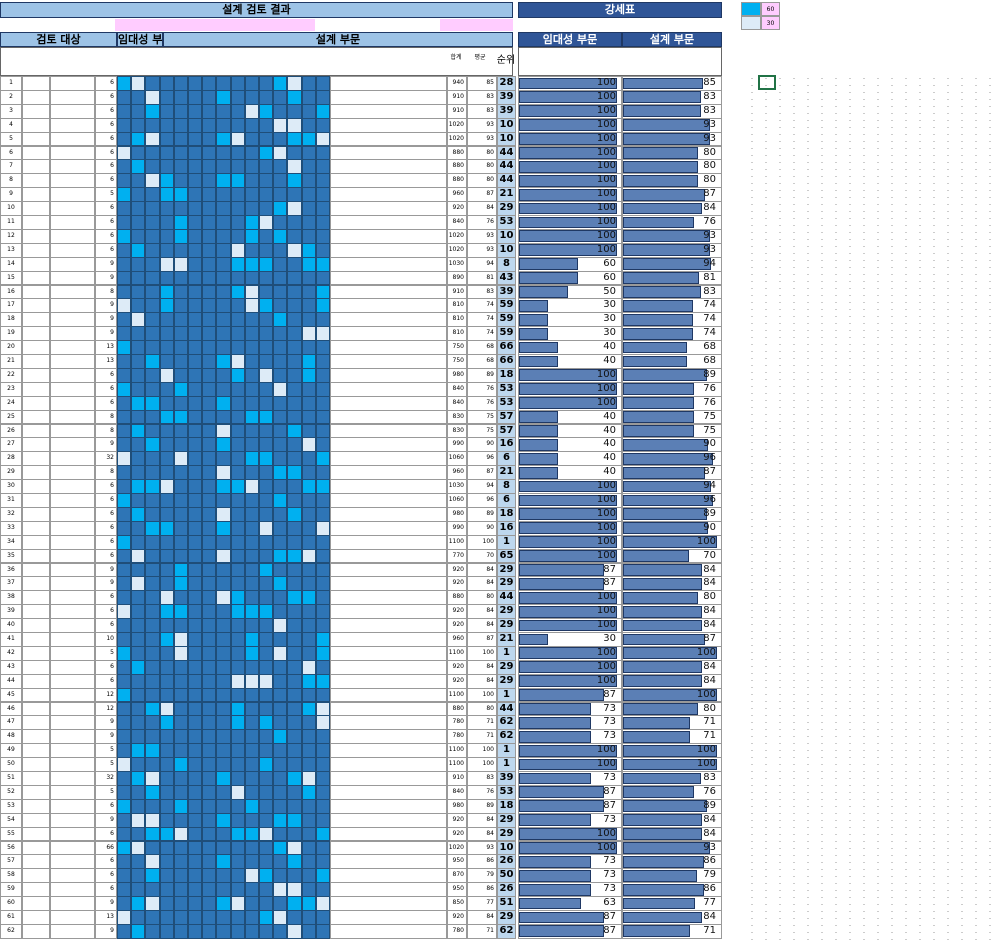 This screenshot has height=943, width=998. I want to click on total: 770, so click(457, 556).